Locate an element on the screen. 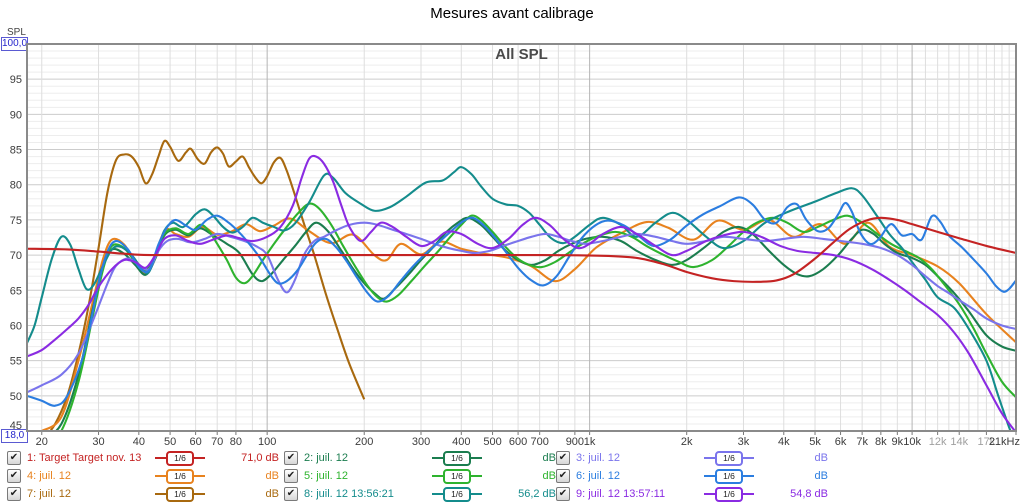  freq-axis-tick: 60 is located at coordinates (195, 442).